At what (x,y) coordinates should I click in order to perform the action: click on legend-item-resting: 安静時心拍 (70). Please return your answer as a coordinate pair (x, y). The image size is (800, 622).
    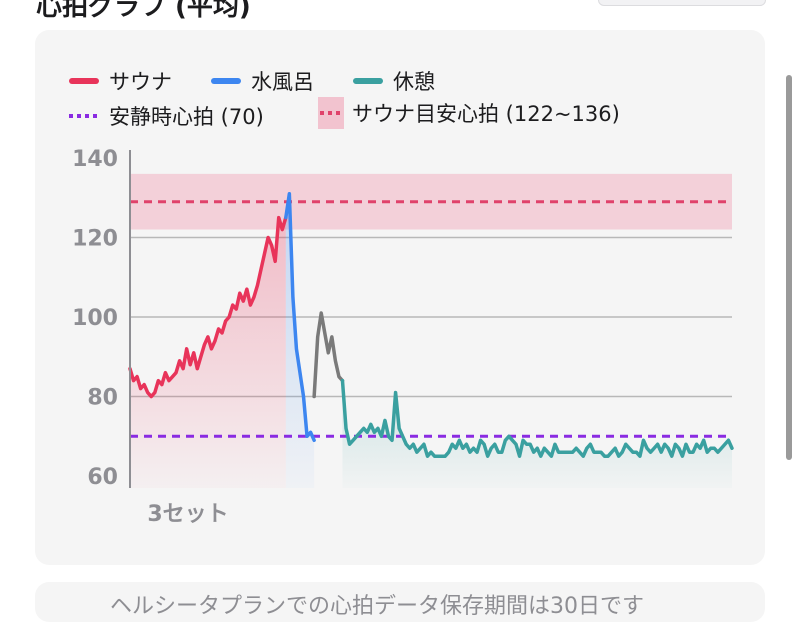
    Looking at the image, I should click on (166, 116).